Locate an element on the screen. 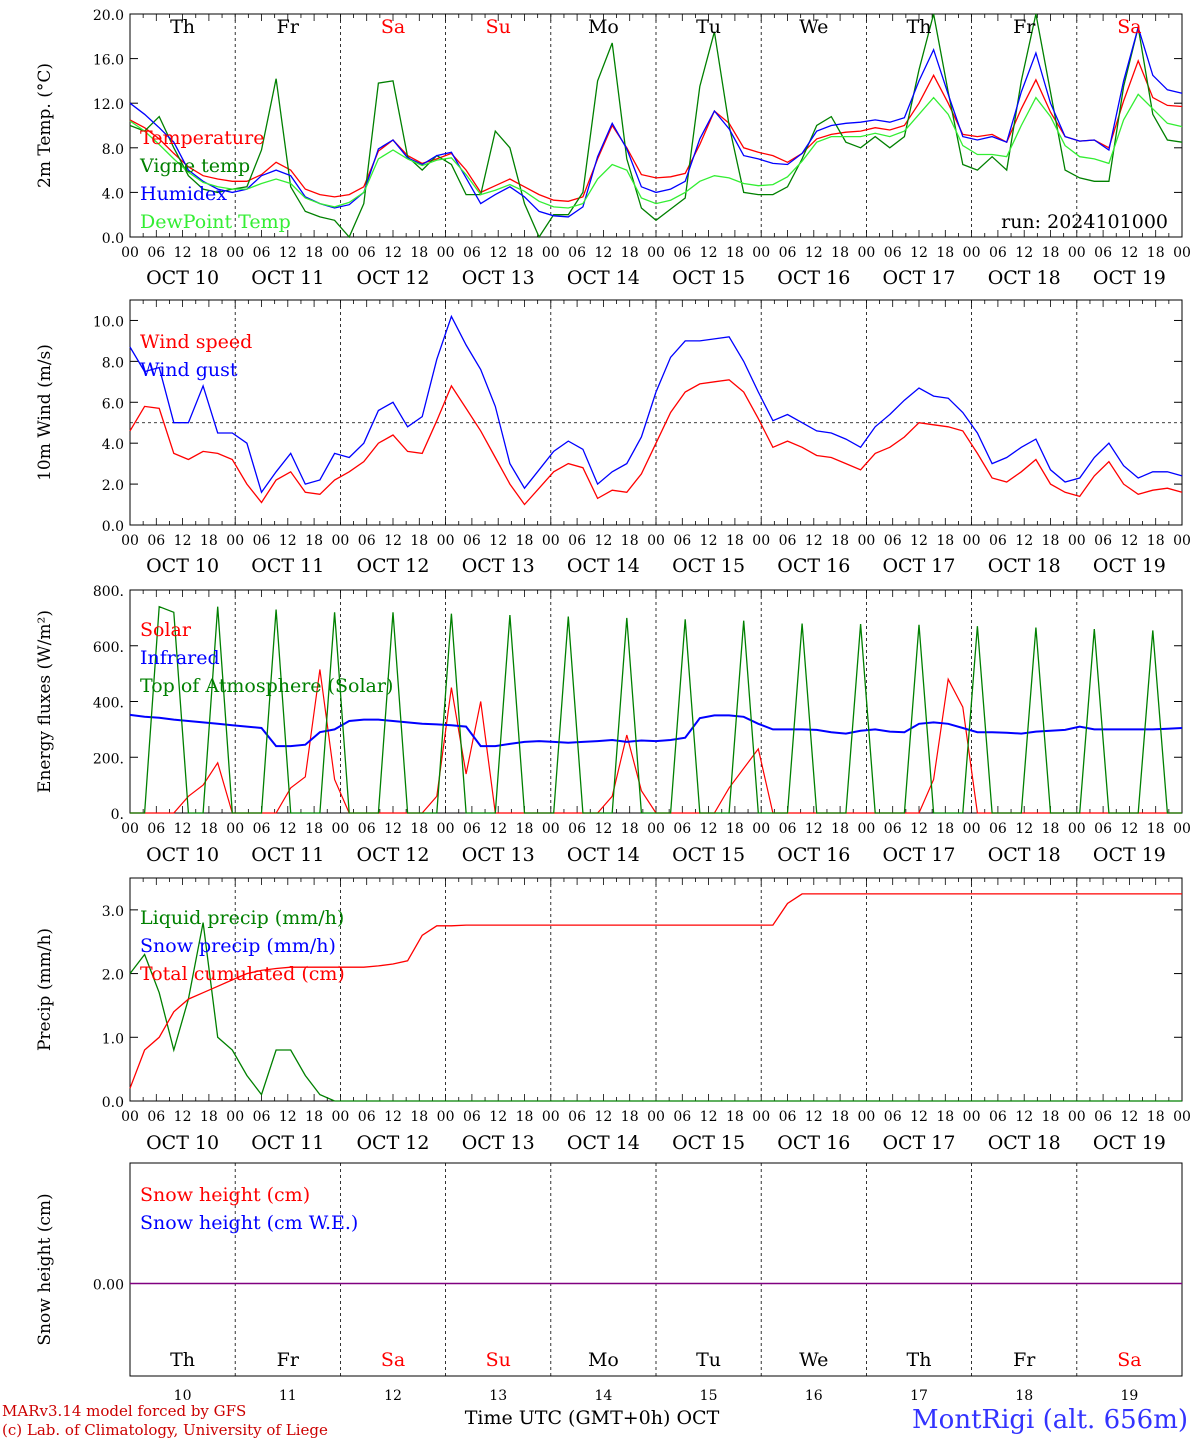  legend-entry: Total cumulated (cm) is located at coordinates (242, 974).